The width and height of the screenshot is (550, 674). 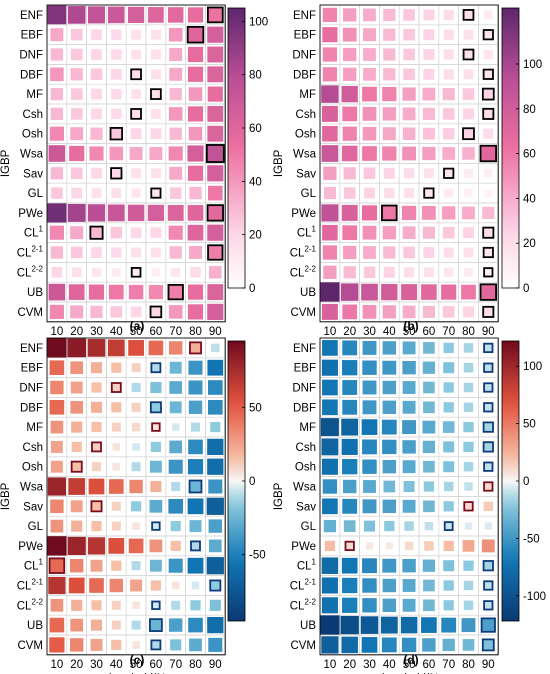 What do you see at coordinates (31, 16) in the screenshot?
I see `y-tick-label: ENF` at bounding box center [31, 16].